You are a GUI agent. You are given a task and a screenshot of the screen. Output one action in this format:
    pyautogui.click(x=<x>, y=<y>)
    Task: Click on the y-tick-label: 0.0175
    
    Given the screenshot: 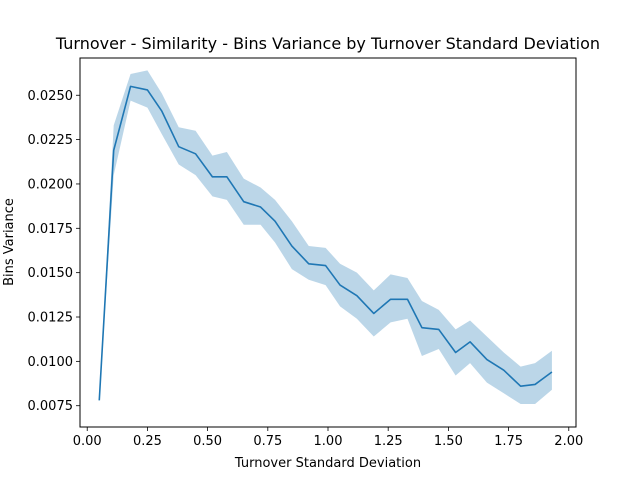 What is the action you would take?
    pyautogui.click(x=51, y=229)
    